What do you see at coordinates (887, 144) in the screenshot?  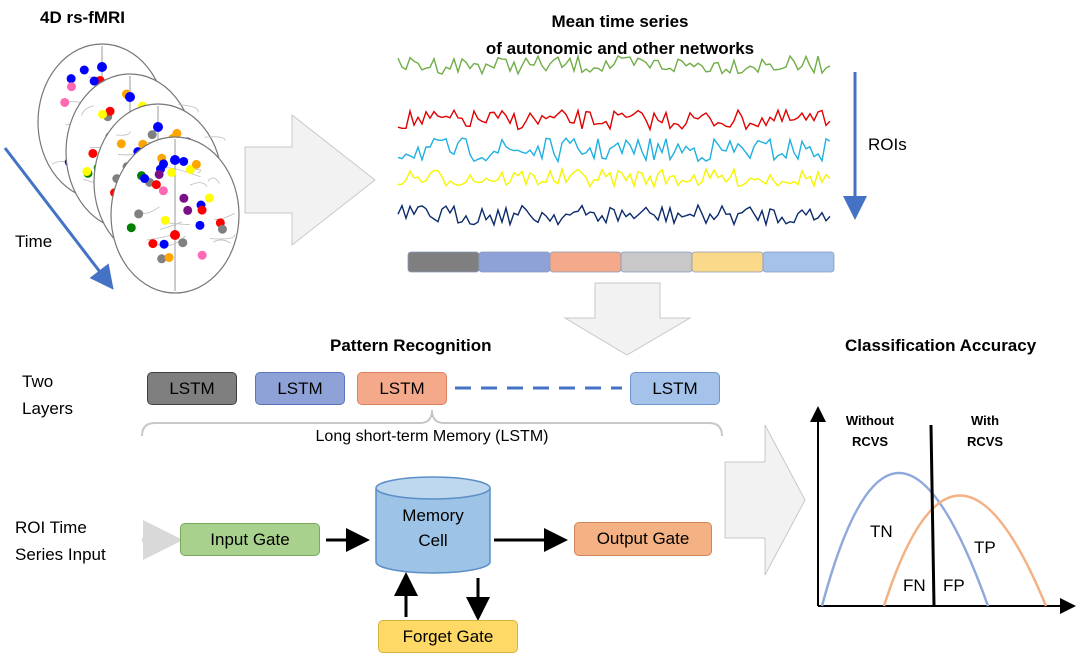 I see `rois-label: ROIs` at bounding box center [887, 144].